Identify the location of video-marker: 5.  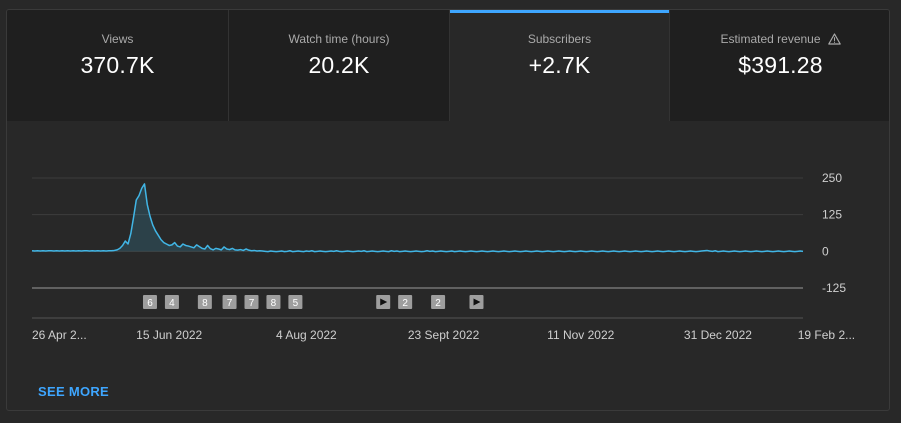
(295, 302).